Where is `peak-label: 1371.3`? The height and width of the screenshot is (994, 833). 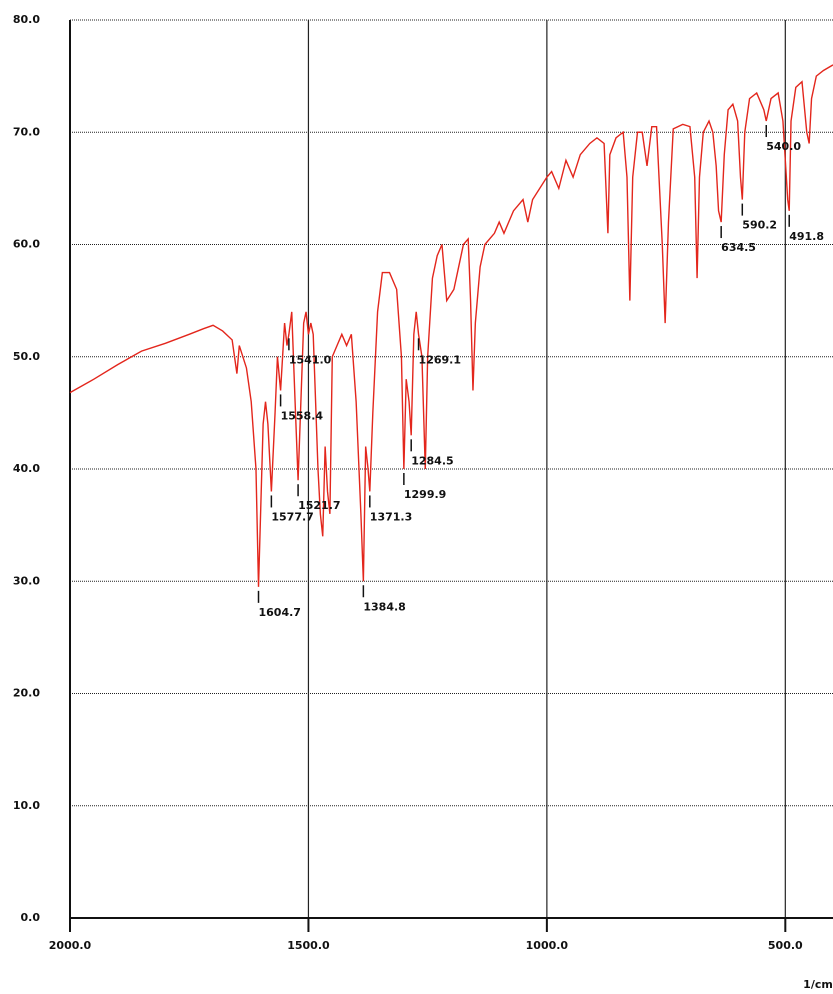 peak-label: 1371.3 is located at coordinates (391, 516).